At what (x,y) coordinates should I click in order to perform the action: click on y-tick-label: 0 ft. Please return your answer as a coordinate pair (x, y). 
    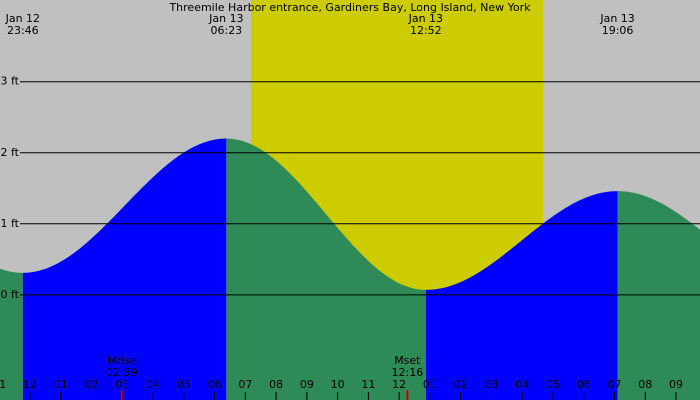
    Looking at the image, I should click on (10, 294).